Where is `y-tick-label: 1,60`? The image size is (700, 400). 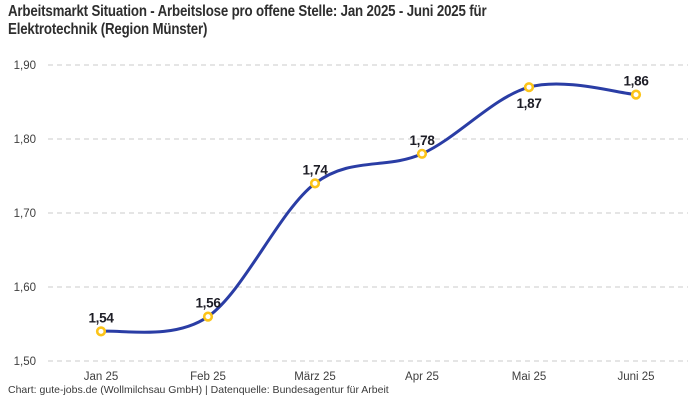 y-tick-label: 1,60 is located at coordinates (25, 288).